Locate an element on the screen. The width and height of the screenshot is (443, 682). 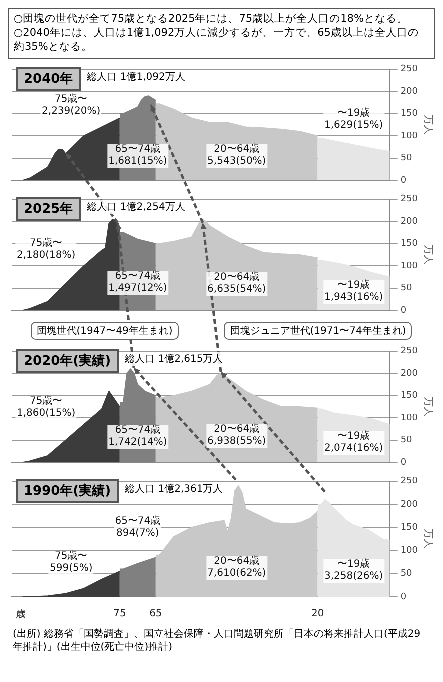
x-tick-label: 20 is located at coordinates (317, 614).